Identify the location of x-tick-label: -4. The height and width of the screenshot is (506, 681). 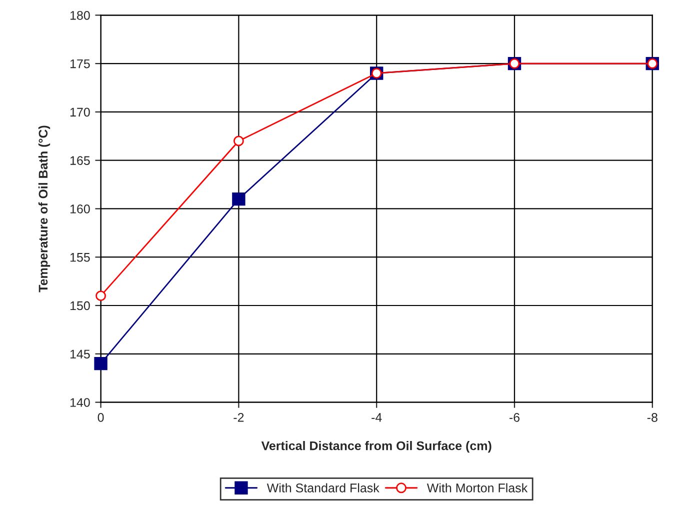
(377, 417).